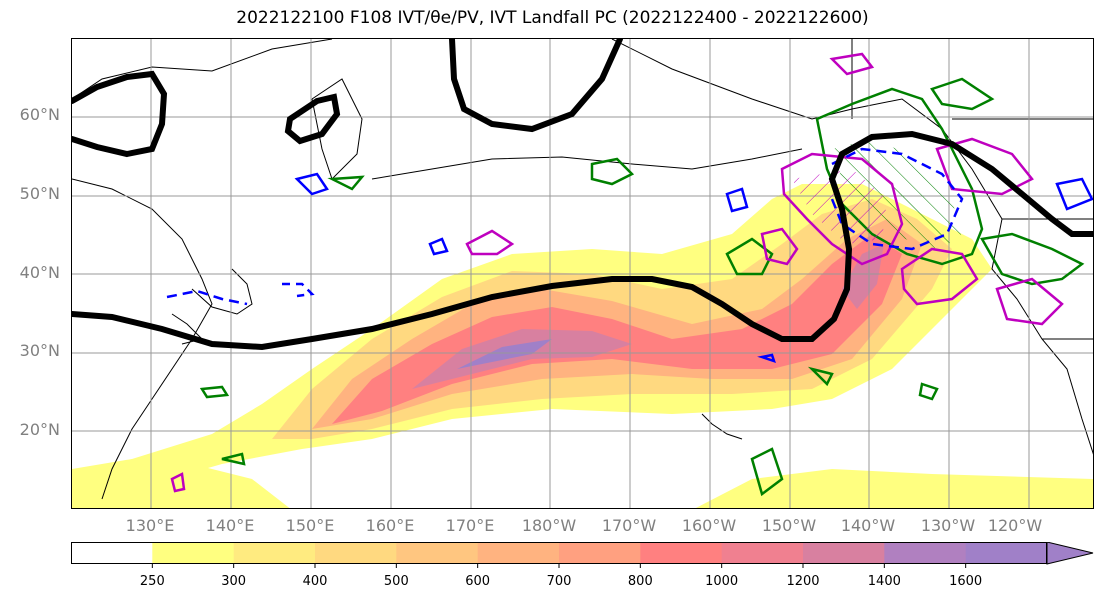 The height and width of the screenshot is (603, 1105). What do you see at coordinates (587, 164) in the screenshot?
I see `aleutians` at bounding box center [587, 164].